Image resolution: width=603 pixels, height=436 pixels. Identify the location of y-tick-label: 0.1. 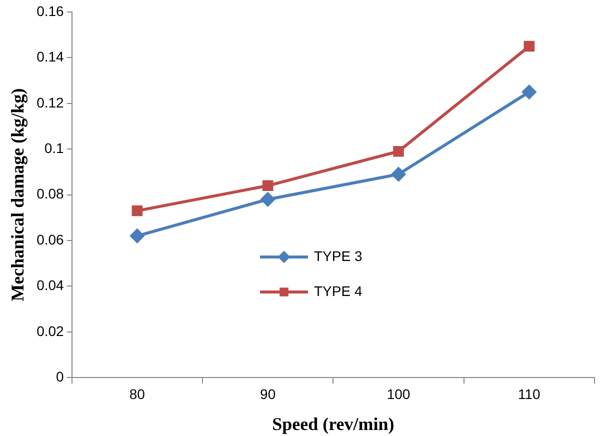
(54, 148).